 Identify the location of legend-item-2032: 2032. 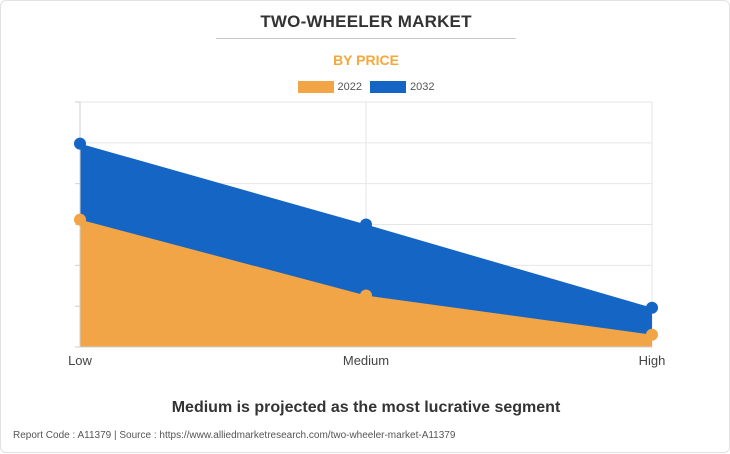
(402, 87).